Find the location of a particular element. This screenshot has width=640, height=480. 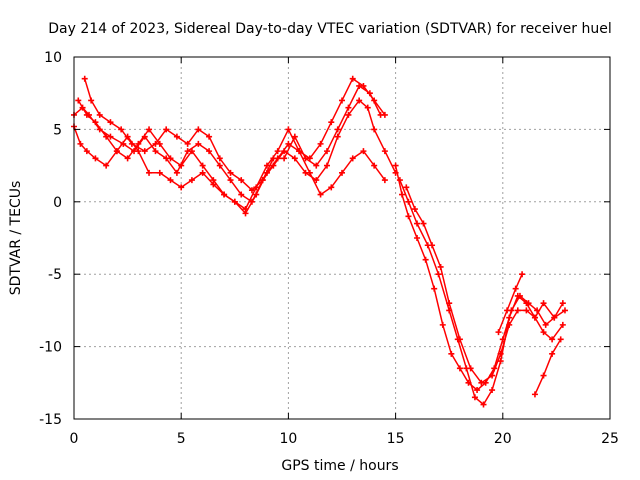

x-tick-label: 25 is located at coordinates (610, 439).